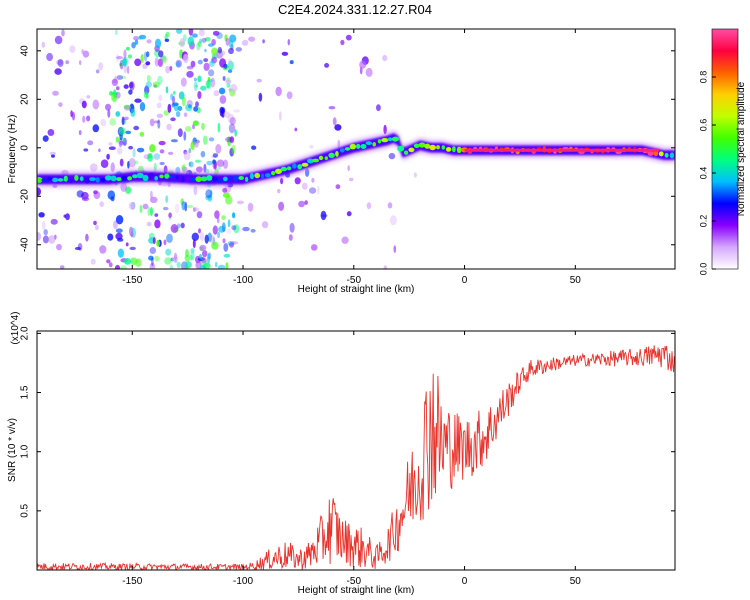  Describe the element at coordinates (132, 581) in the screenshot. I see `x-tick-label: -150` at that location.